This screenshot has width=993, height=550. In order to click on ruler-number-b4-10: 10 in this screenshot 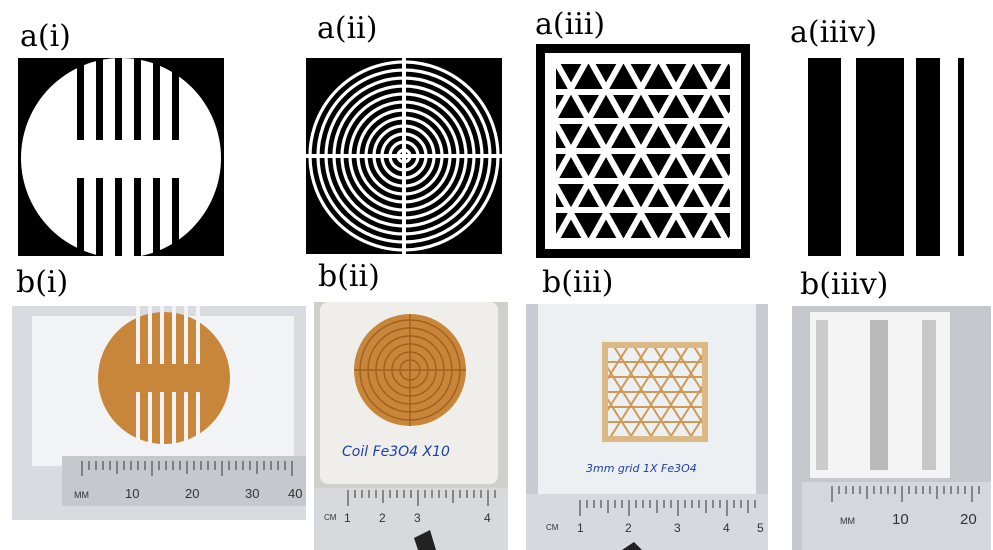, I will do `click(900, 519)`.